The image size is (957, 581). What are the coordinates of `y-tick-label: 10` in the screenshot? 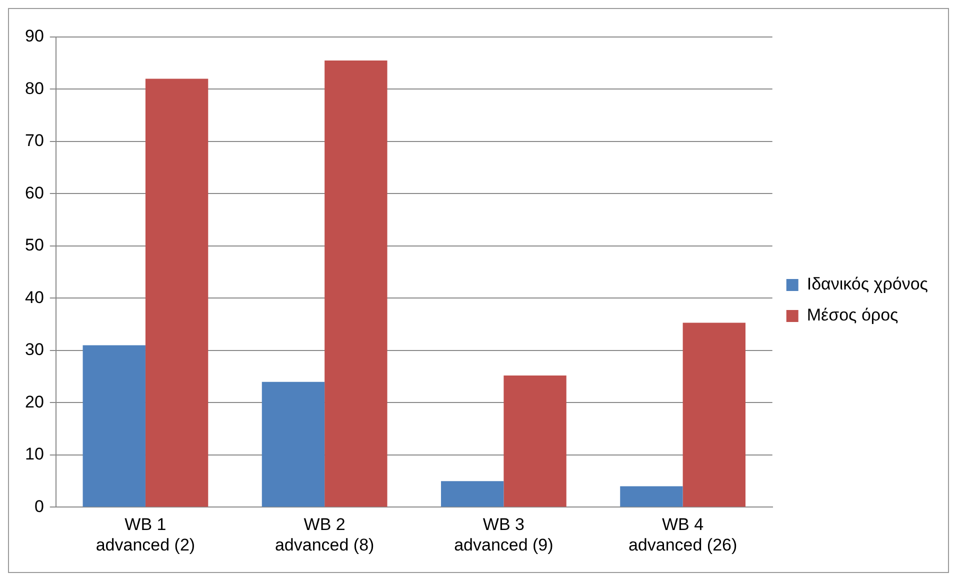 It's located at (34, 454).